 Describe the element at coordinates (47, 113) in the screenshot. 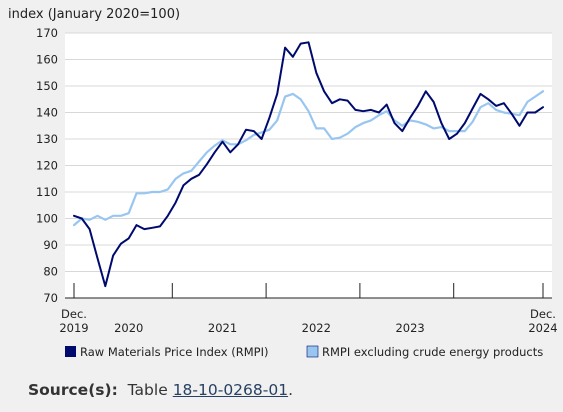

I see `y-tick-label: 140` at that location.